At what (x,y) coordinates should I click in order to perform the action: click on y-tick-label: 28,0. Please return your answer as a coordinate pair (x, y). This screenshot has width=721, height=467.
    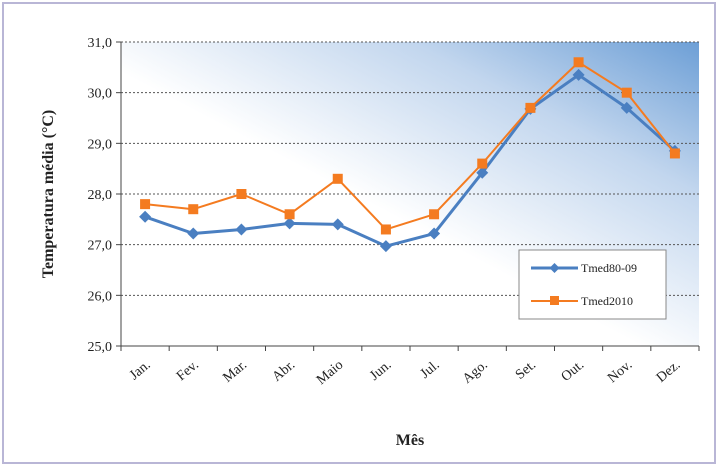
    Looking at the image, I should click on (100, 195).